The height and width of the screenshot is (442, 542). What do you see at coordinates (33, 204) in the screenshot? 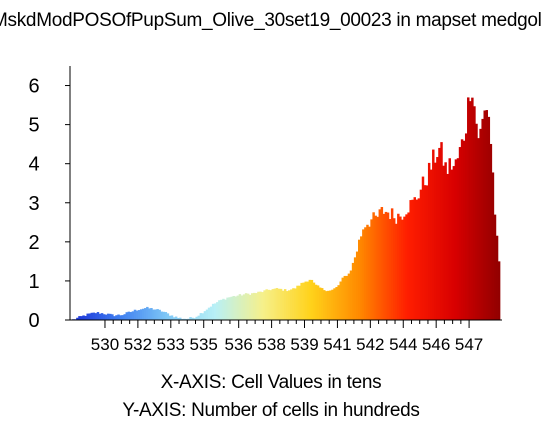
I see `y-tick-label: 3` at bounding box center [33, 204].